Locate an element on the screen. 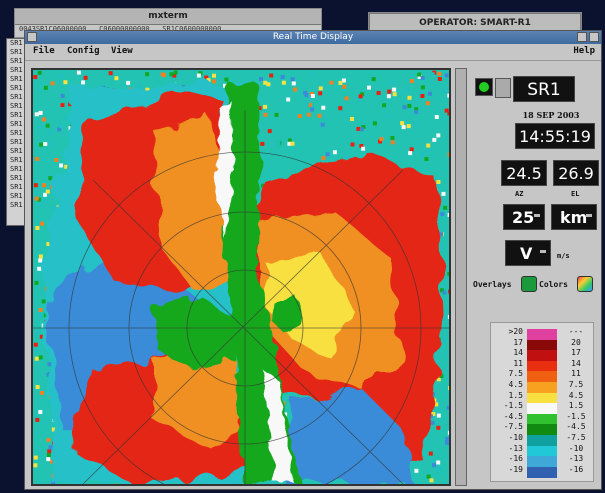  colorbar-left-label: -10 is located at coordinates (515, 437).